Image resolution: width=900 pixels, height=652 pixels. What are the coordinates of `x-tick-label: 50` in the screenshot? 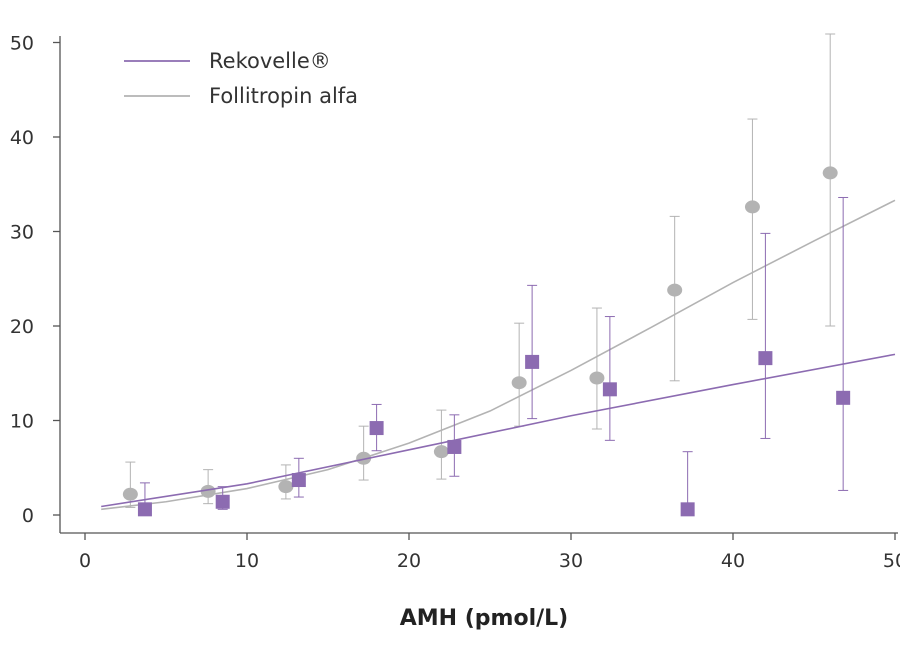 It's located at (891, 561).